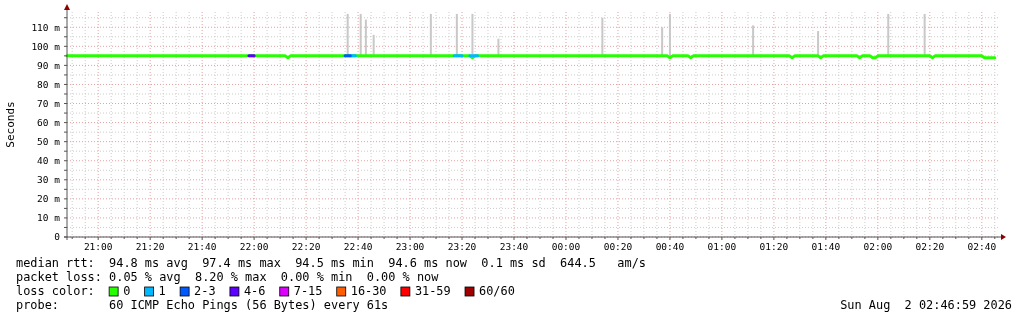  What do you see at coordinates (98, 246) in the screenshot?
I see `x-tick-label: 21:00` at bounding box center [98, 246].